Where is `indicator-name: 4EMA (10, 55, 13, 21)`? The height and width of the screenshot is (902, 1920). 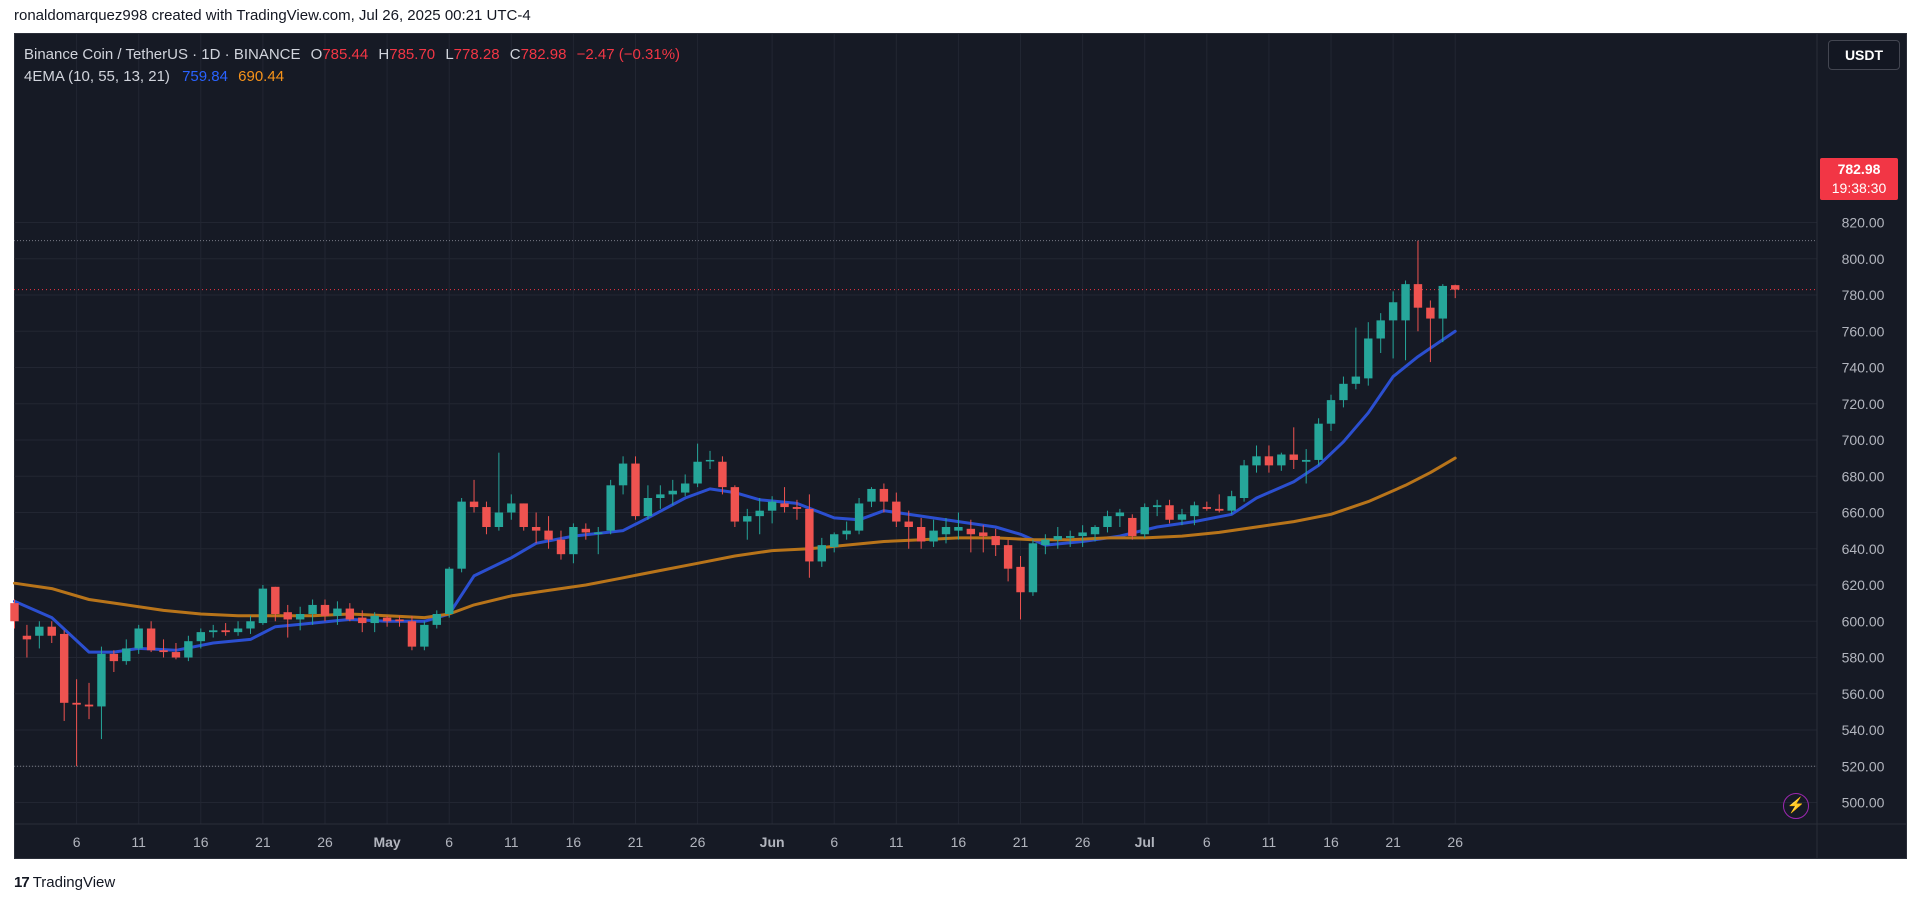 indicator-name: 4EMA (10, 55, 13, 21) is located at coordinates (97, 76).